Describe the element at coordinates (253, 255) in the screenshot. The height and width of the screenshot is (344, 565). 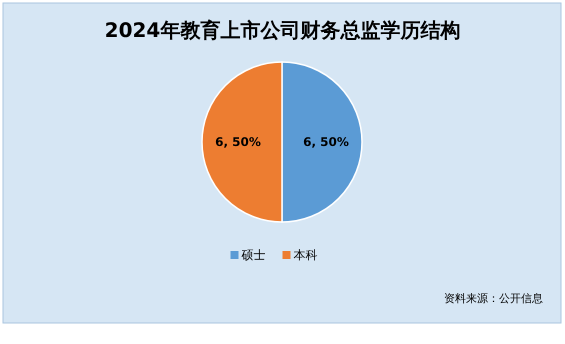
I see `legend-label: 硕士` at that location.